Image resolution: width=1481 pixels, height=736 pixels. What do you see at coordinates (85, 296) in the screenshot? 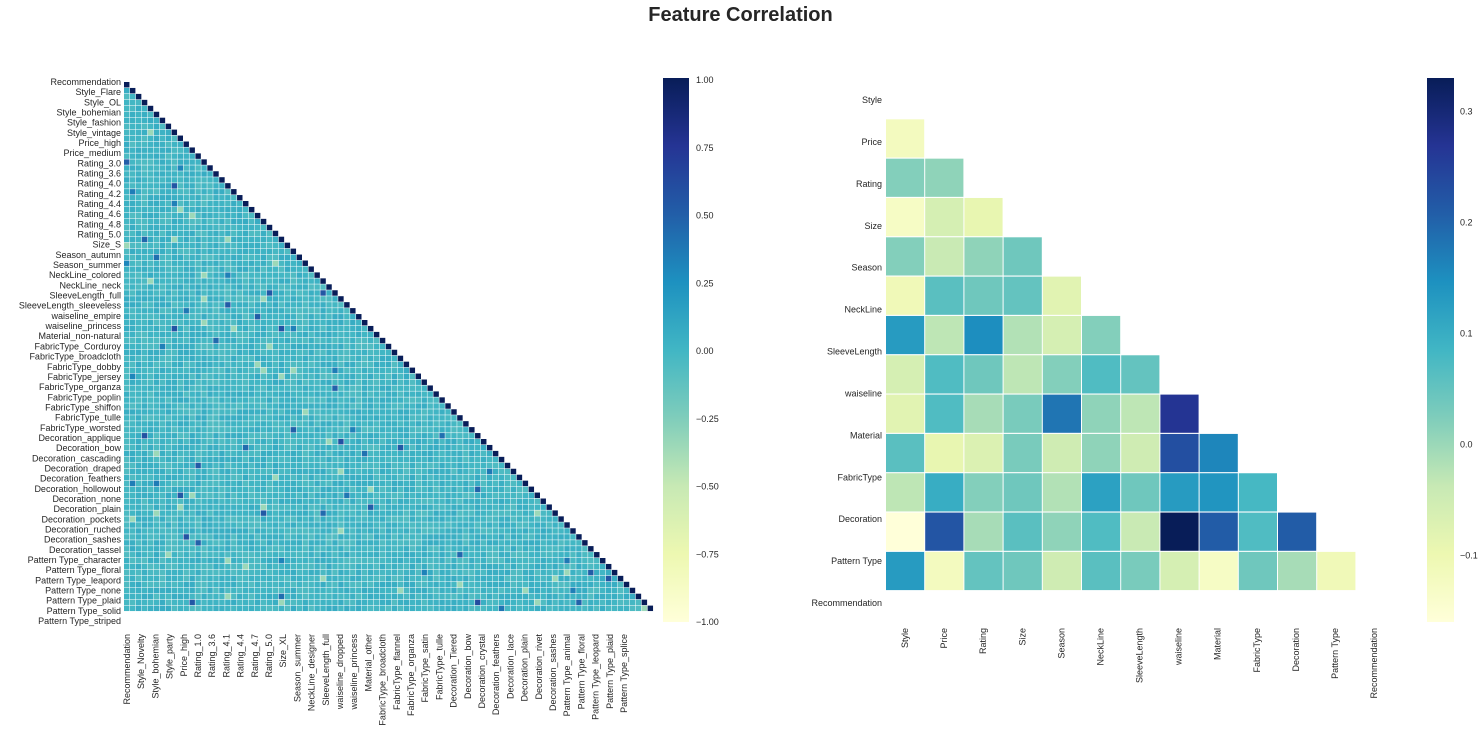
I see `heatmap1-y-tick-label: SleeveLength_full` at bounding box center [85, 296].